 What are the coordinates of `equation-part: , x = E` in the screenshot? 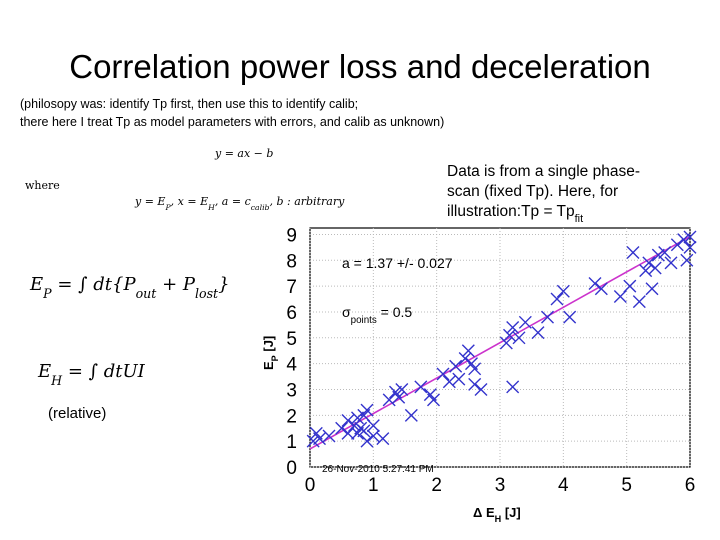 It's located at (189, 201).